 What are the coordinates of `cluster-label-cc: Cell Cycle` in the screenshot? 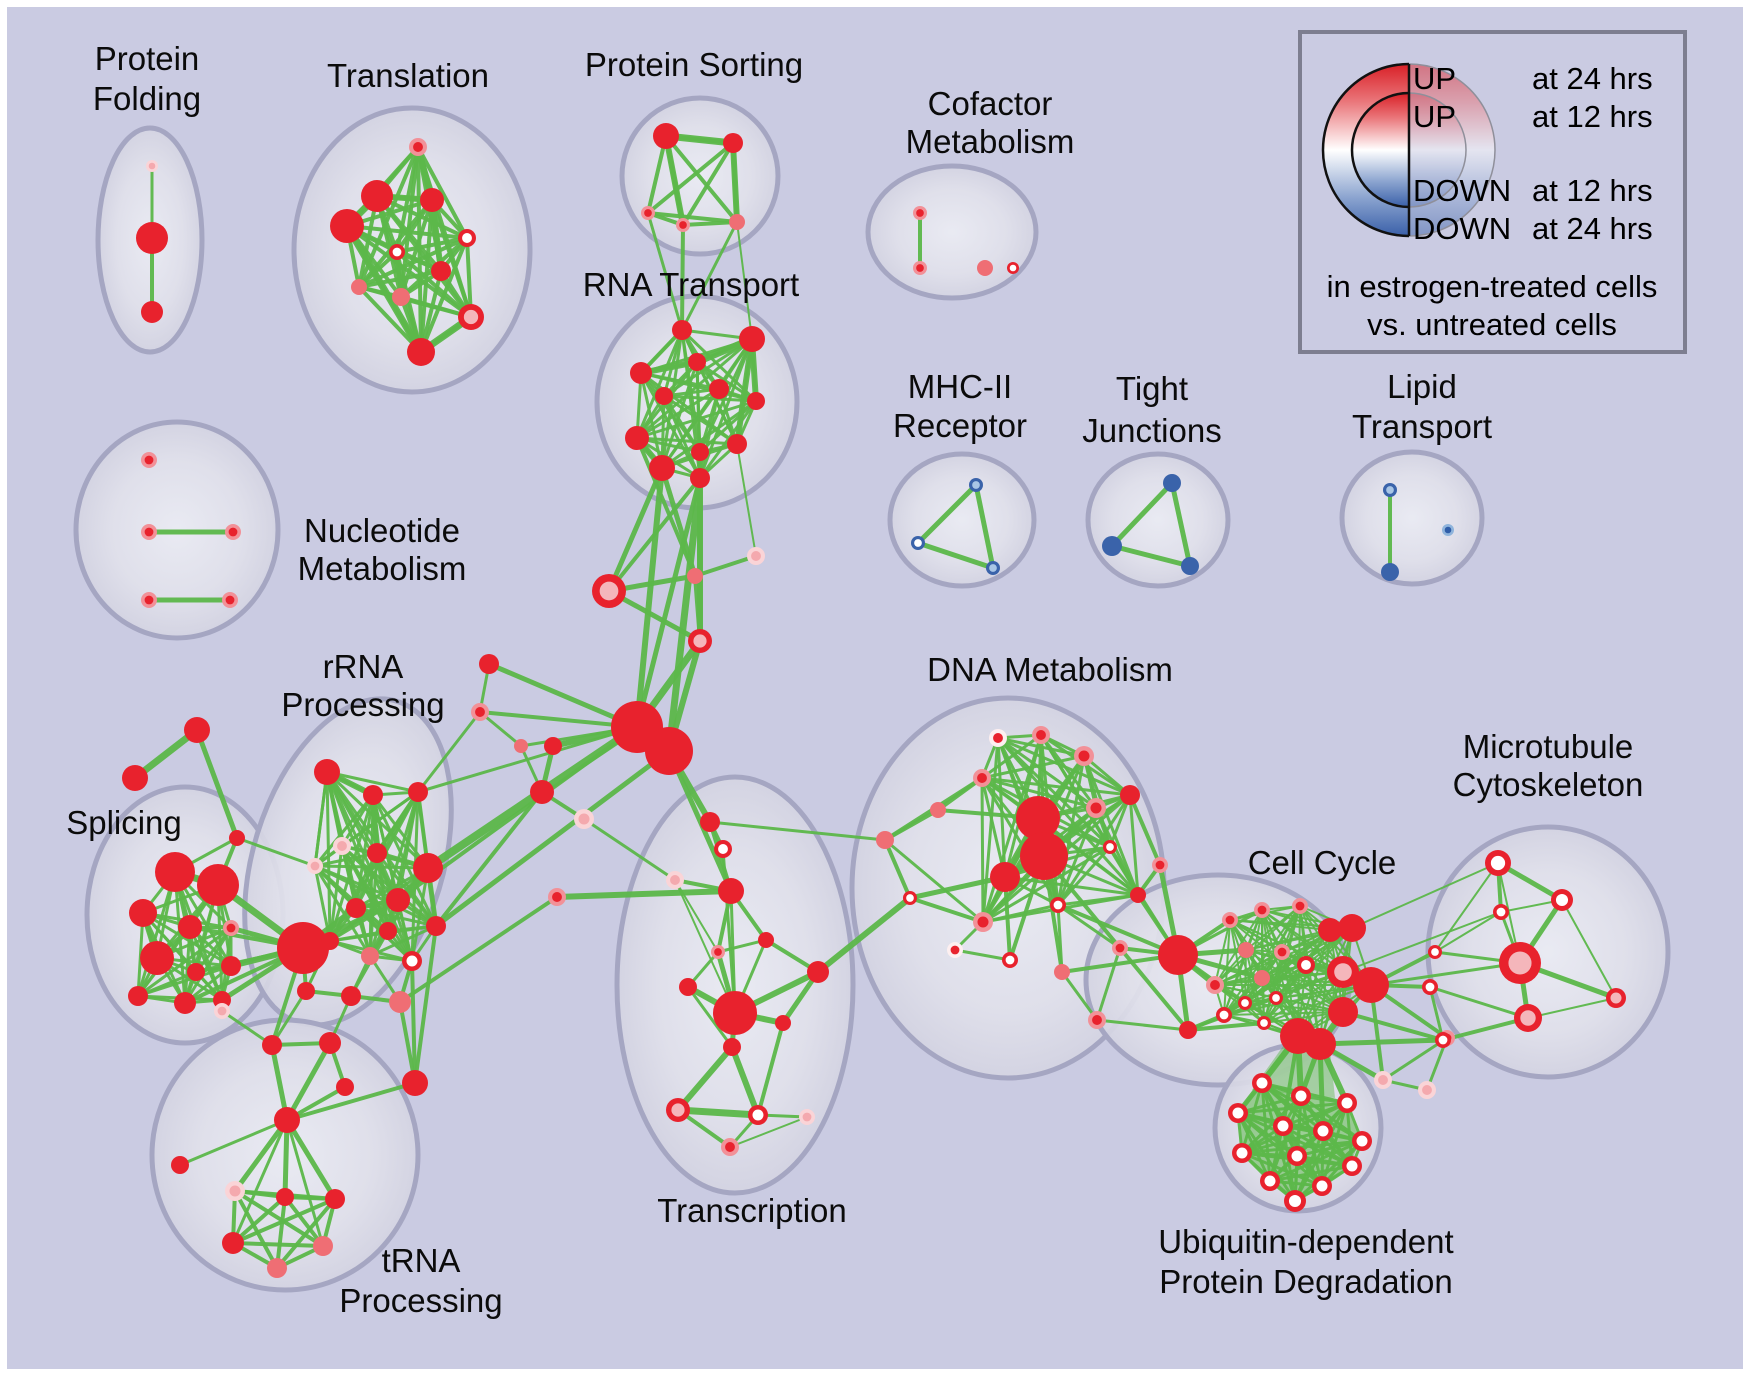 It's located at (1322, 862).